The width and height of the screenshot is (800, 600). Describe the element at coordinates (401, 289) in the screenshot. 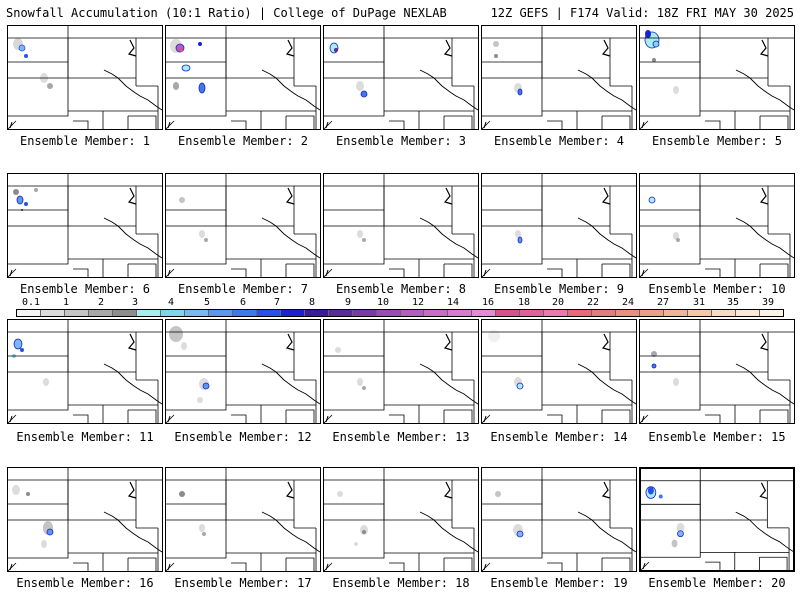

I see `ensemble-member-label: Ensemble Member: 8` at that location.